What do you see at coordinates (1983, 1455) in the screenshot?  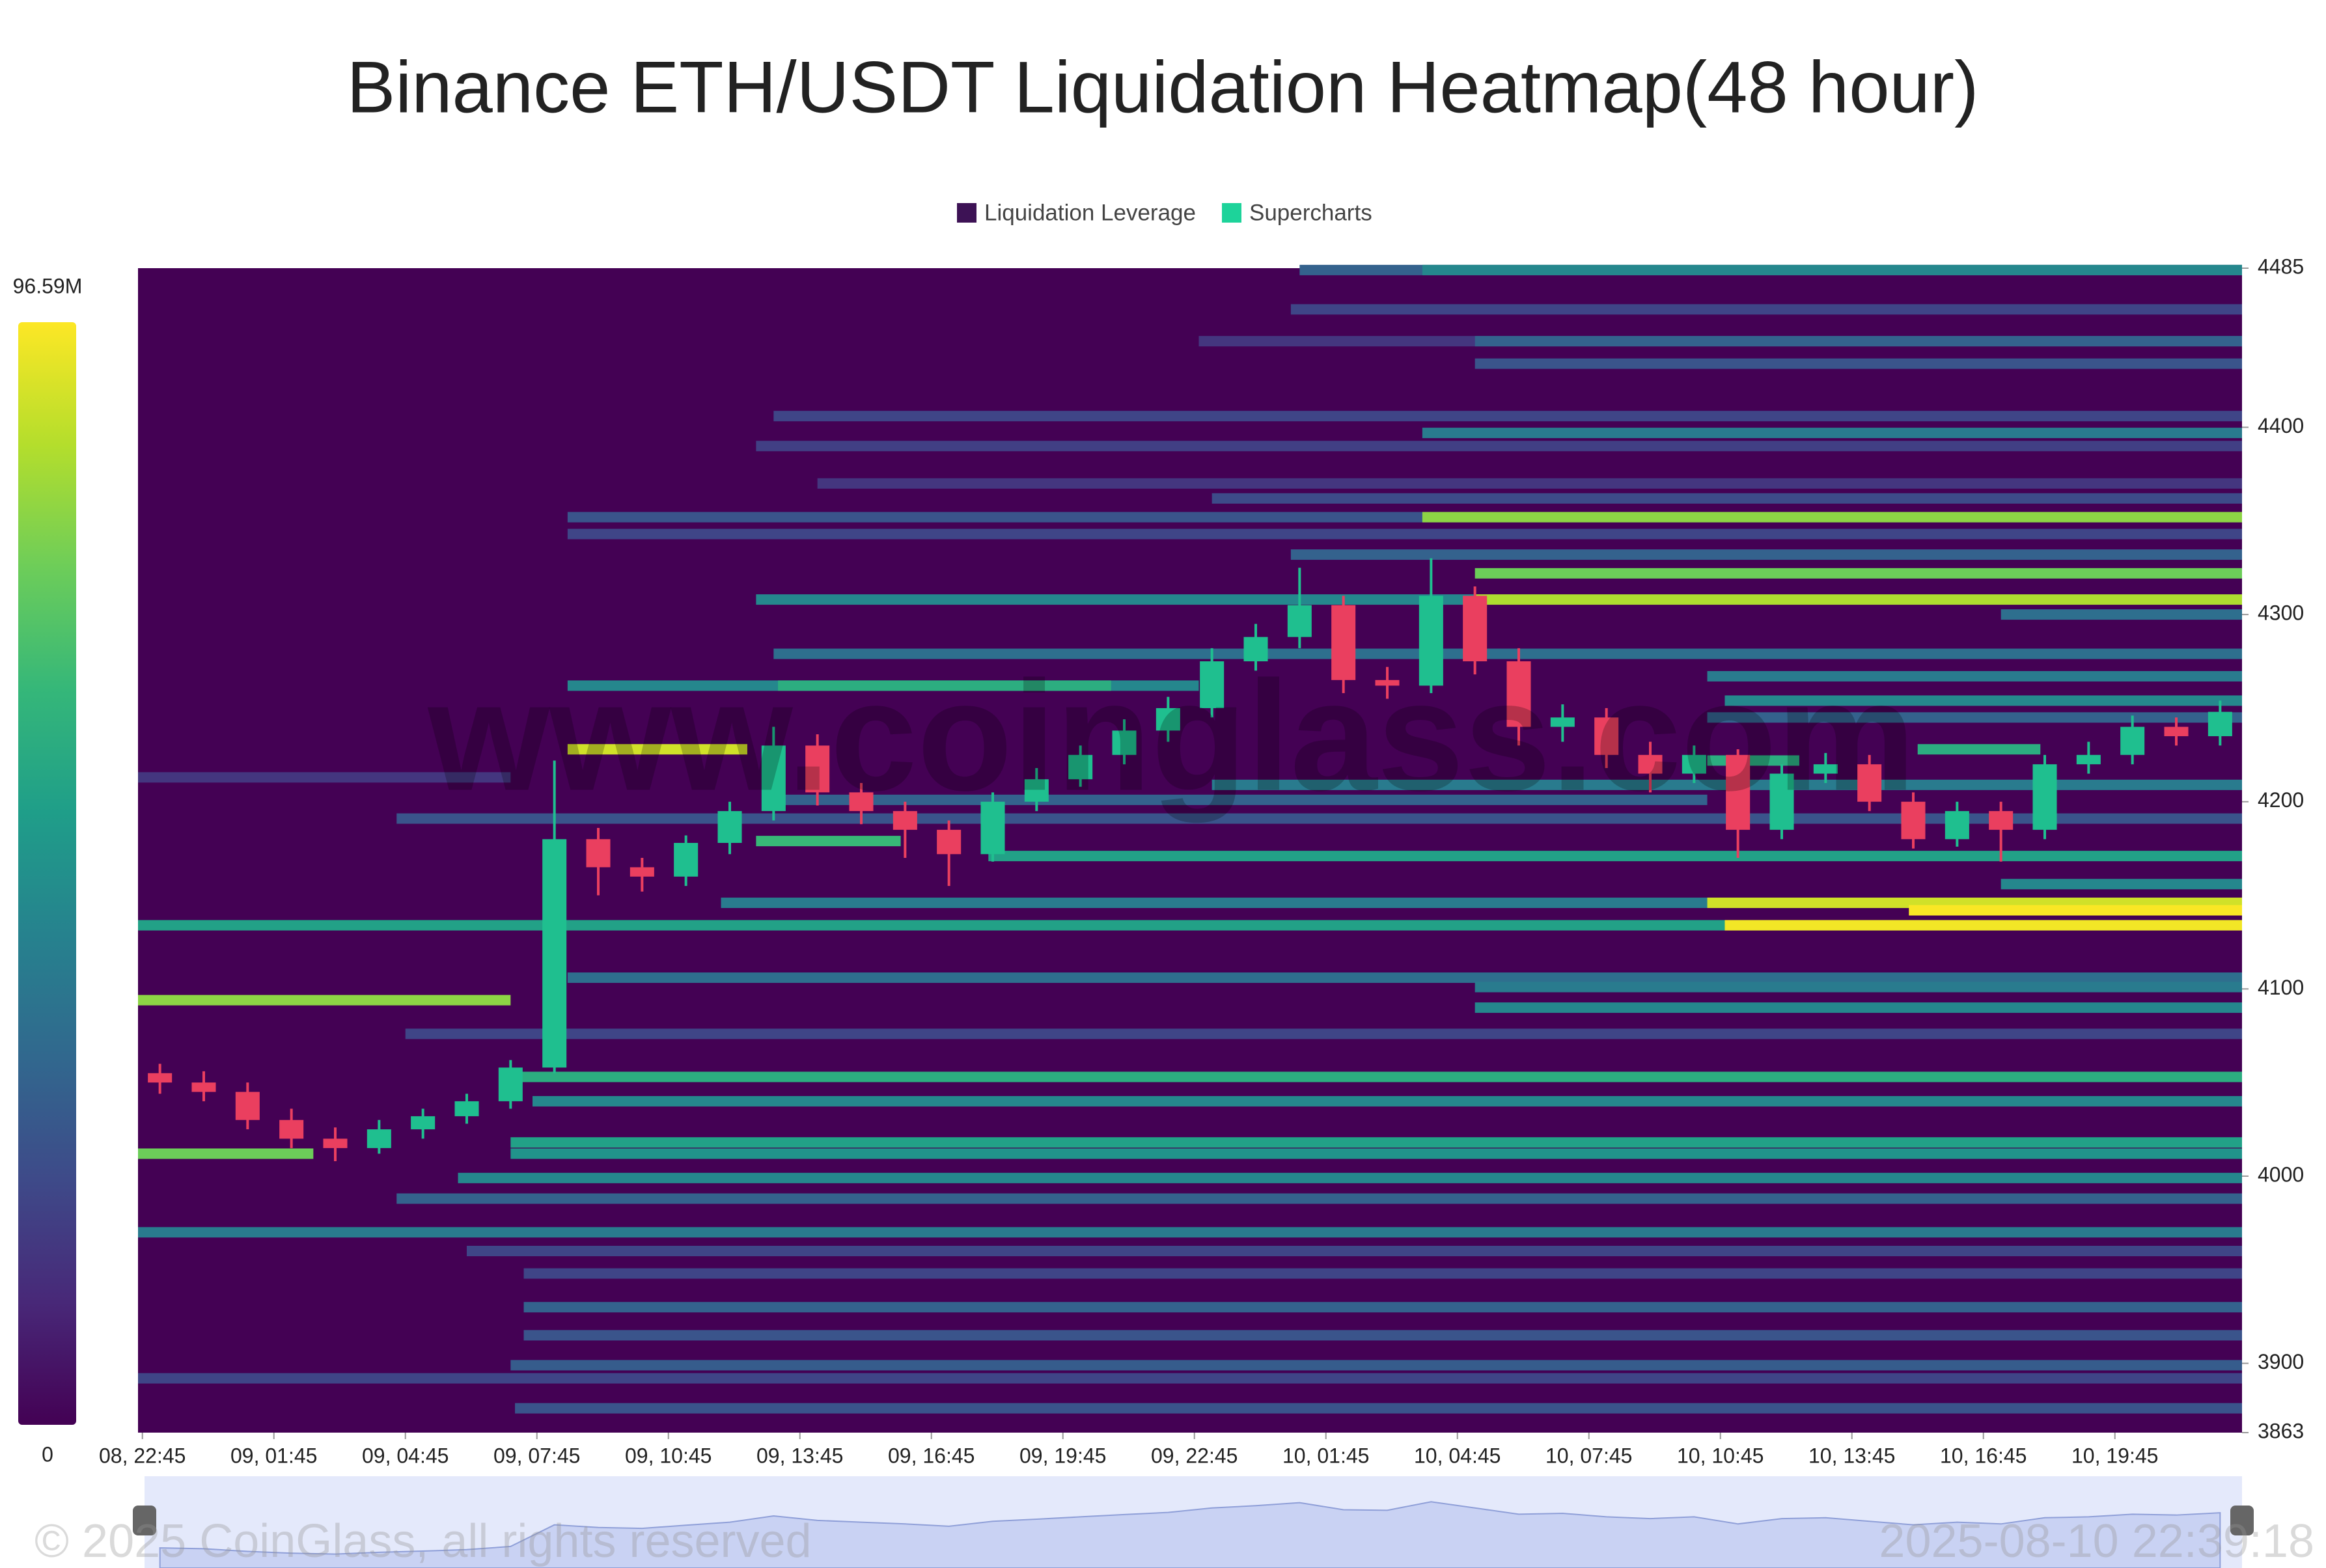 I see `x-tick-label: 10, 16:45` at bounding box center [1983, 1455].